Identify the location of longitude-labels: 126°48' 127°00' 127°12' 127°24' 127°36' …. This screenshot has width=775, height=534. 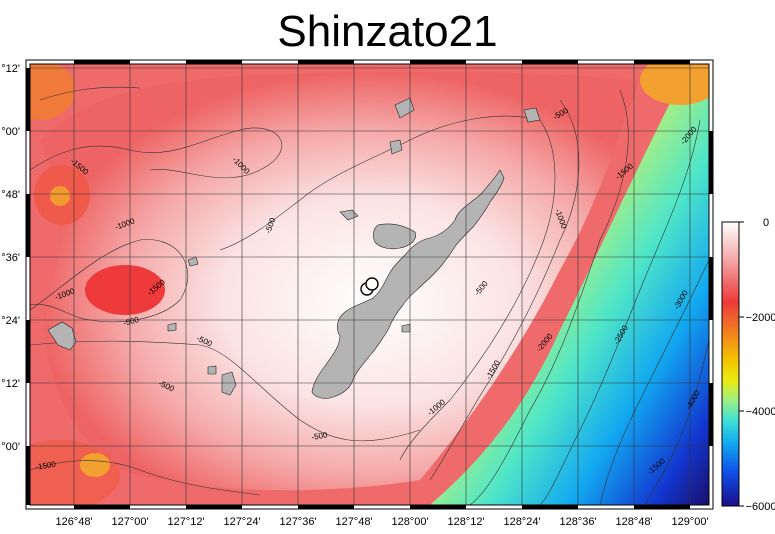
(381, 522).